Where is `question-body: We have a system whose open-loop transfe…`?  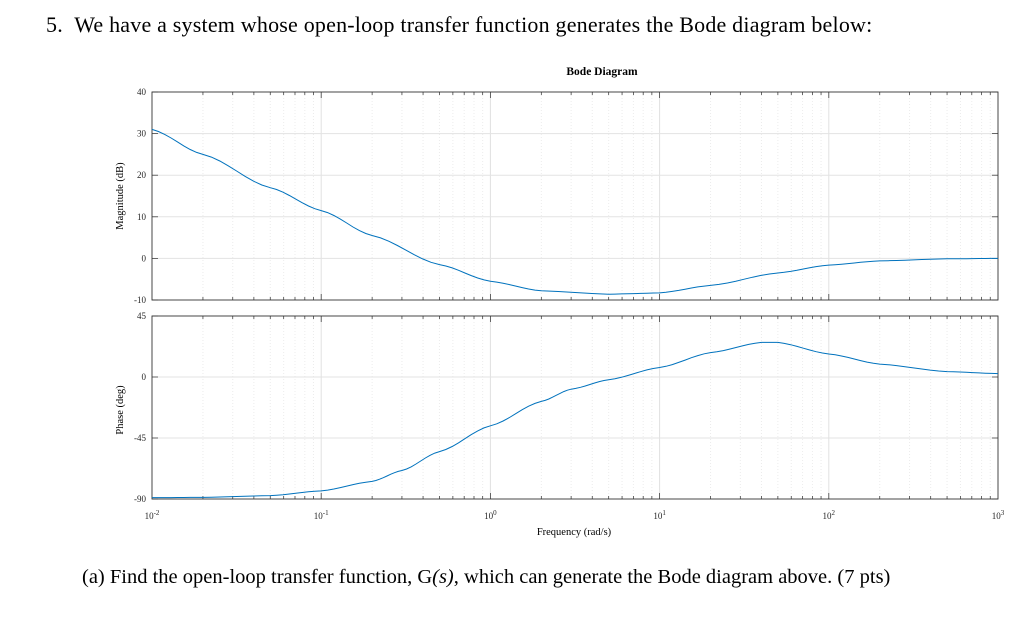 question-body: We have a system whose open-loop transfe… is located at coordinates (473, 24).